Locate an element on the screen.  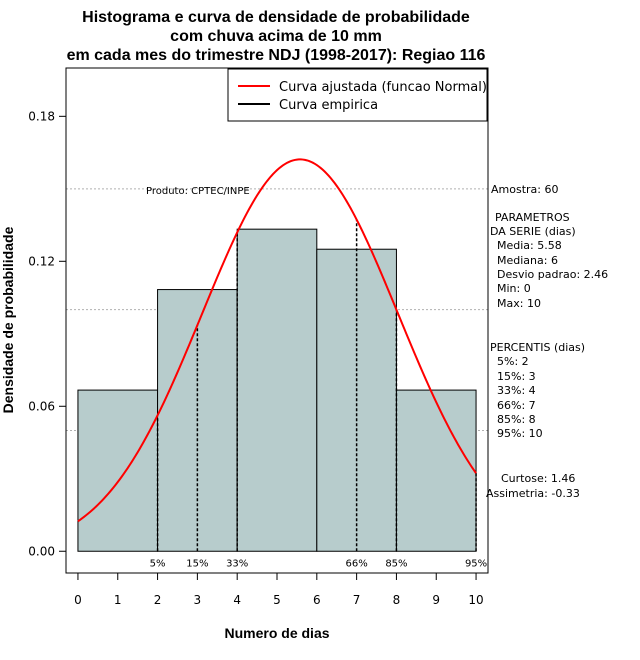
x-tick-label-5: 5 is located at coordinates (277, 600).